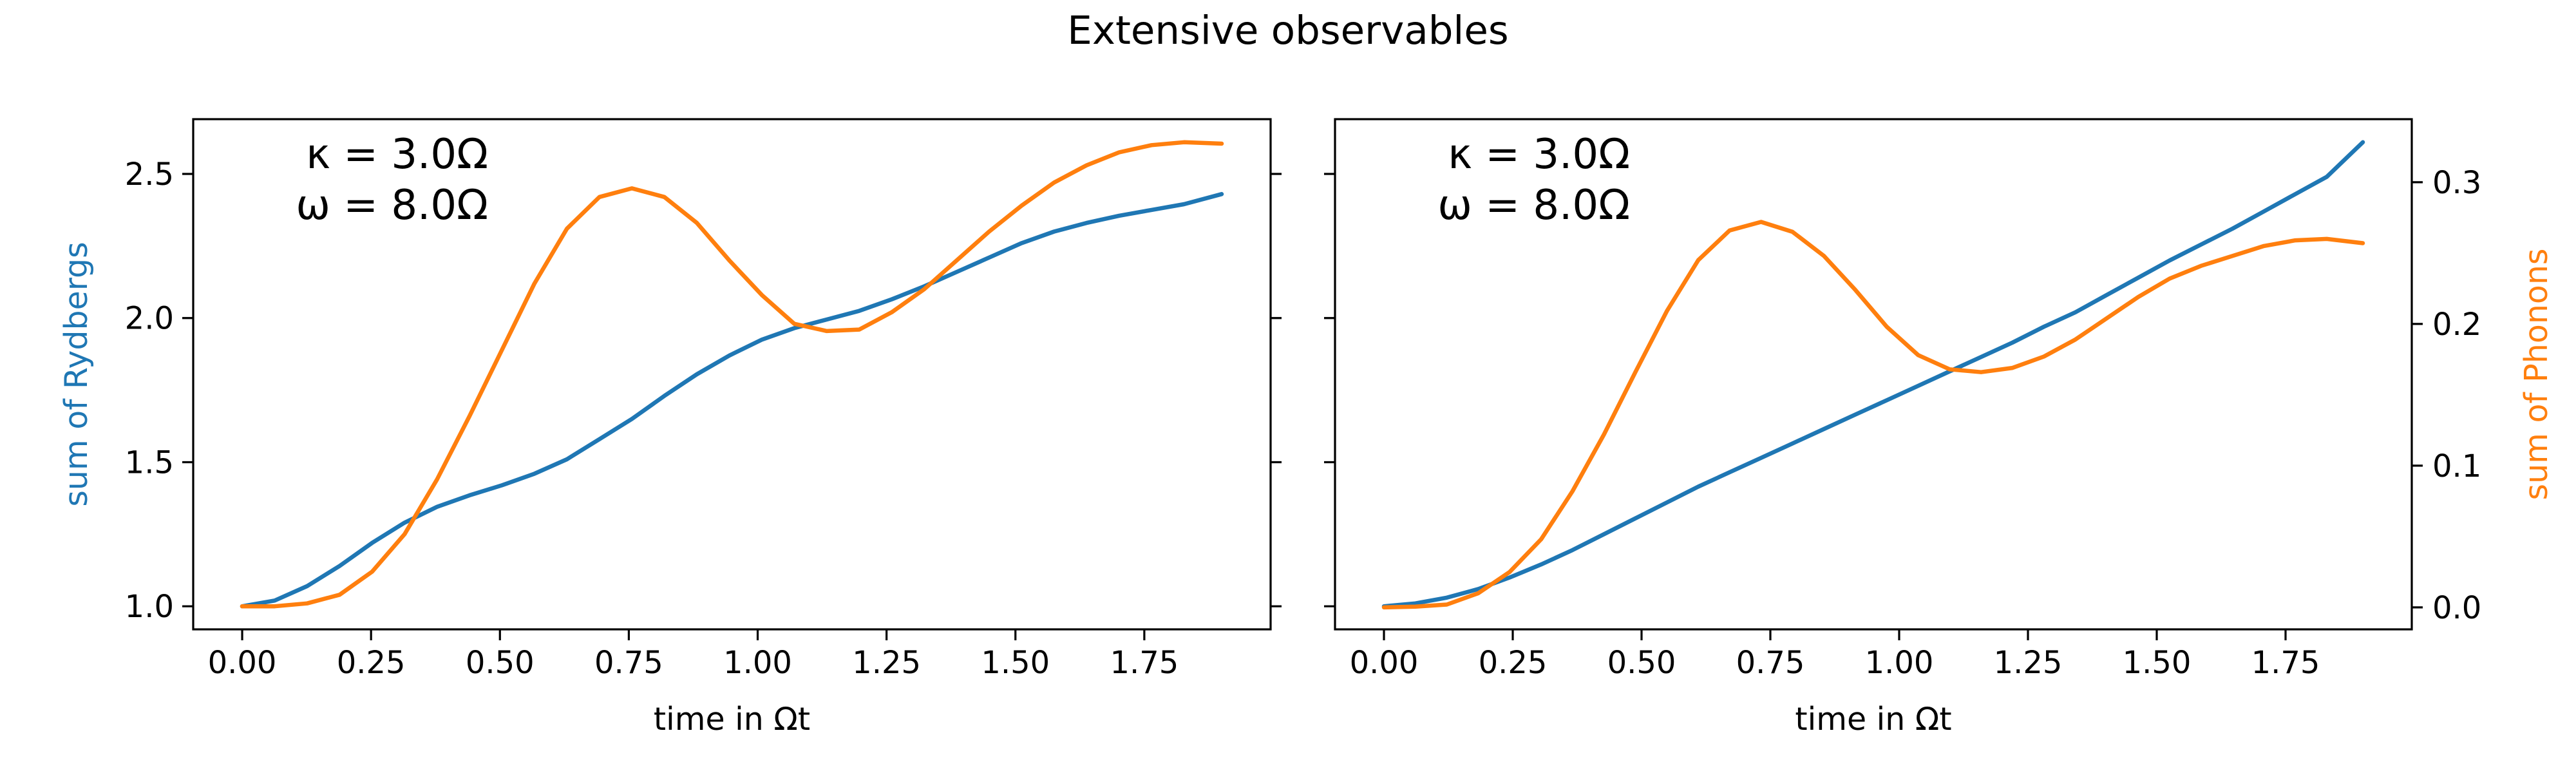 The height and width of the screenshot is (773, 2576). Describe the element at coordinates (76, 374) in the screenshot. I see `y-axis-label: sum of Rydbergs` at that location.